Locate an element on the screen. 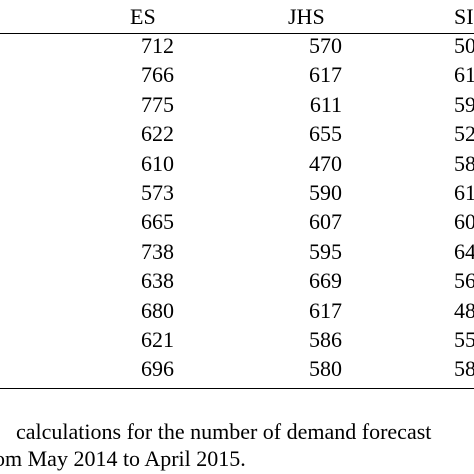 This screenshot has height=474, width=474. cell-es: 775 is located at coordinates (157, 104).